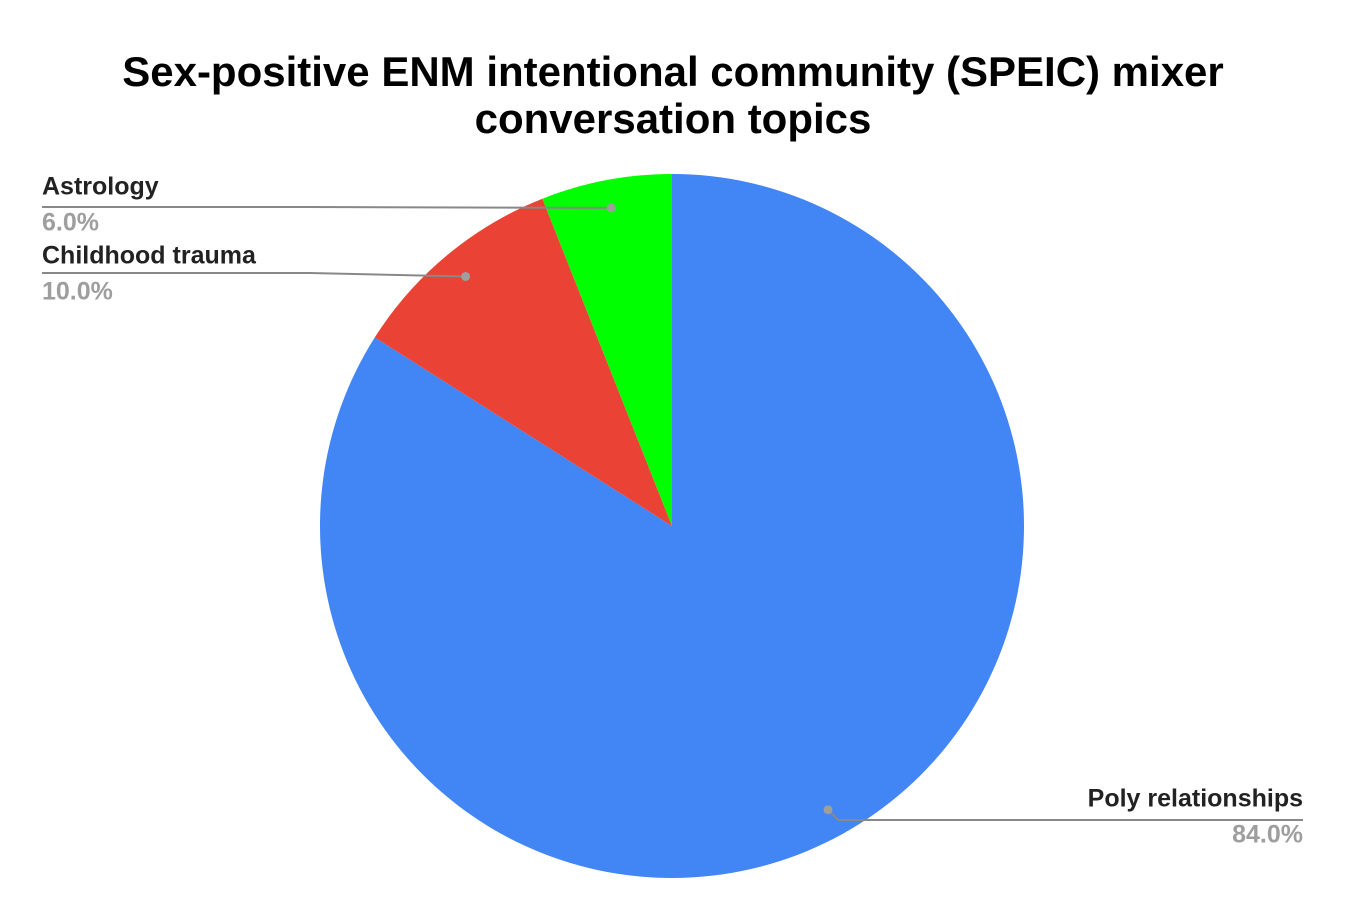  Describe the element at coordinates (149, 256) in the screenshot. I see `slice-label: Childhood trauma` at that location.